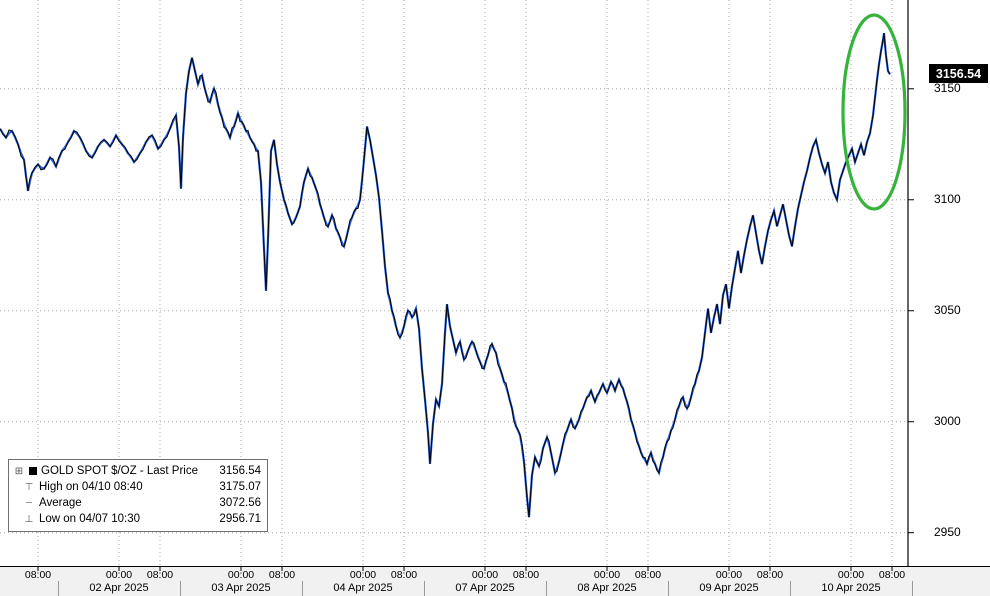 The height and width of the screenshot is (596, 990). What do you see at coordinates (29, 503) in the screenshot?
I see `average-marker-icon: ┄` at bounding box center [29, 503].